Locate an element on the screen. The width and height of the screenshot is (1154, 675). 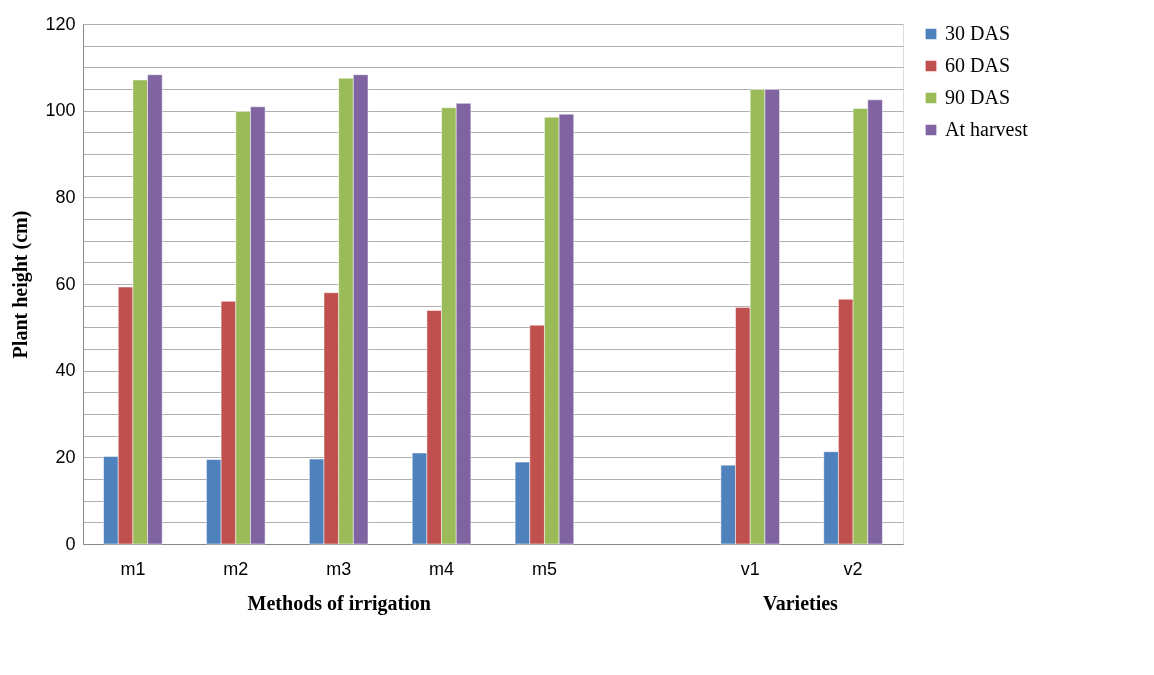
y-tick-label: 120 is located at coordinates (60, 23).